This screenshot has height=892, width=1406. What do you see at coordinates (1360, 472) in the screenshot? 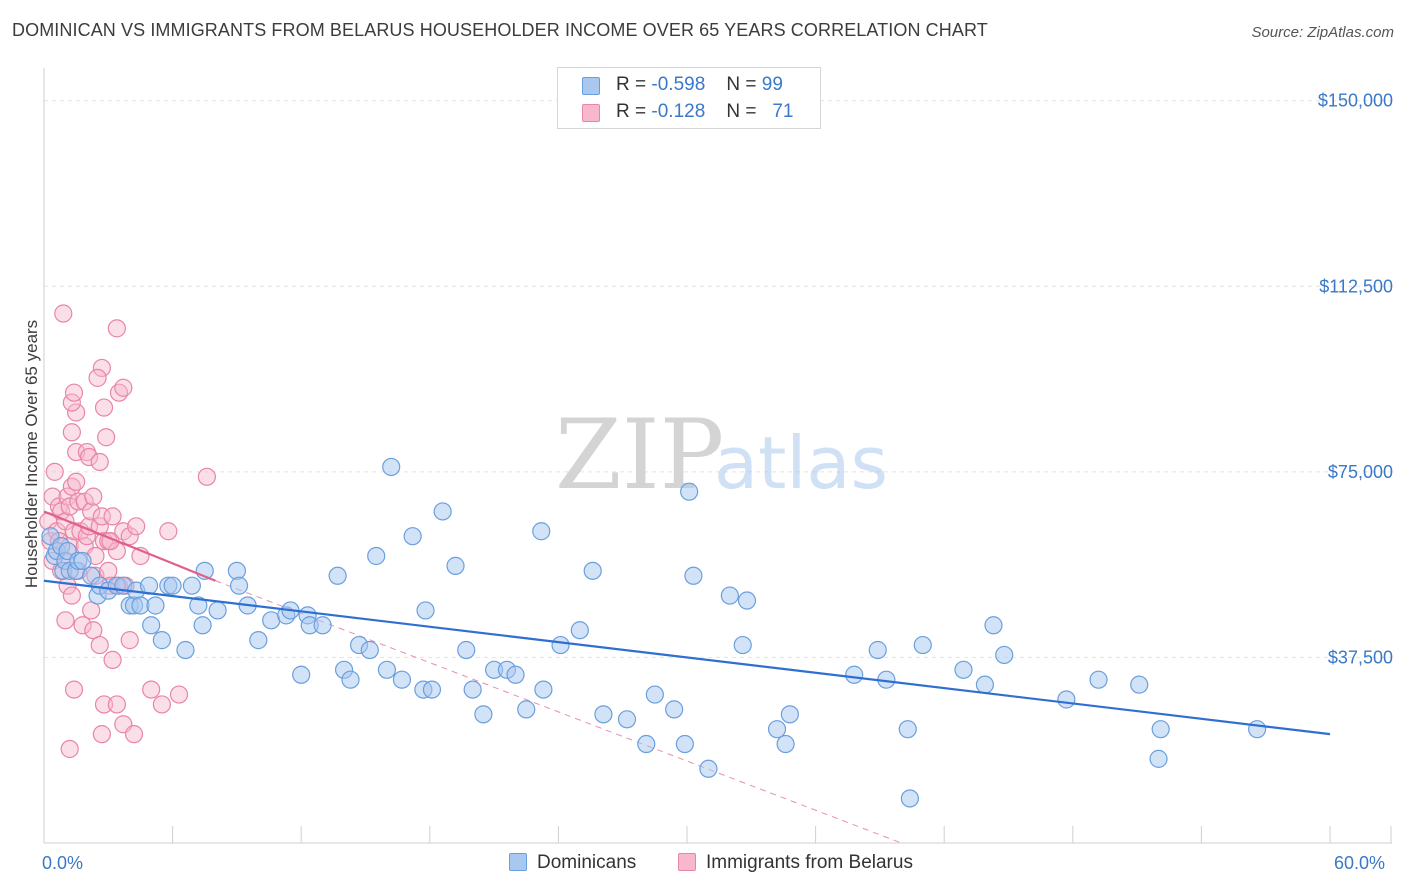
I see `y-tick-label: $75,000` at bounding box center [1360, 472].